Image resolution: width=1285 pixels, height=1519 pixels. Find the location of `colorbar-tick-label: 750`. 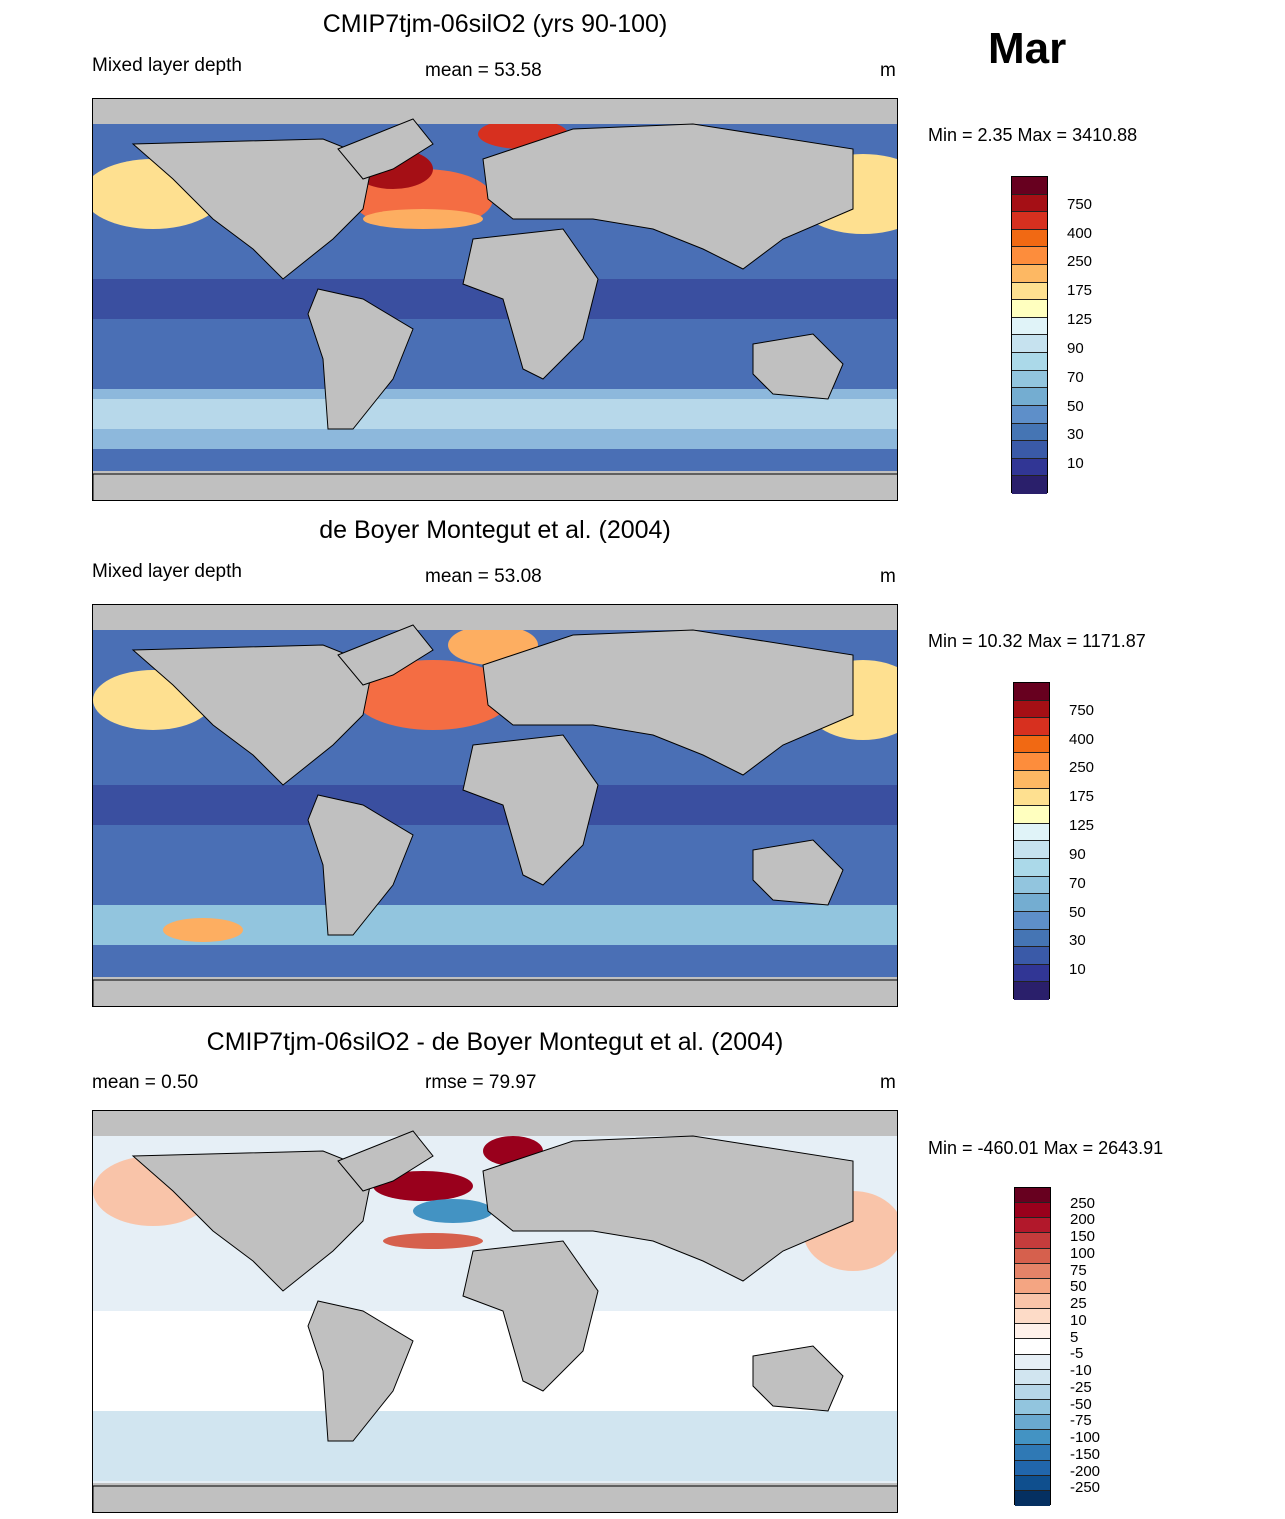

colorbar-tick-label: 750 is located at coordinates (1080, 204).